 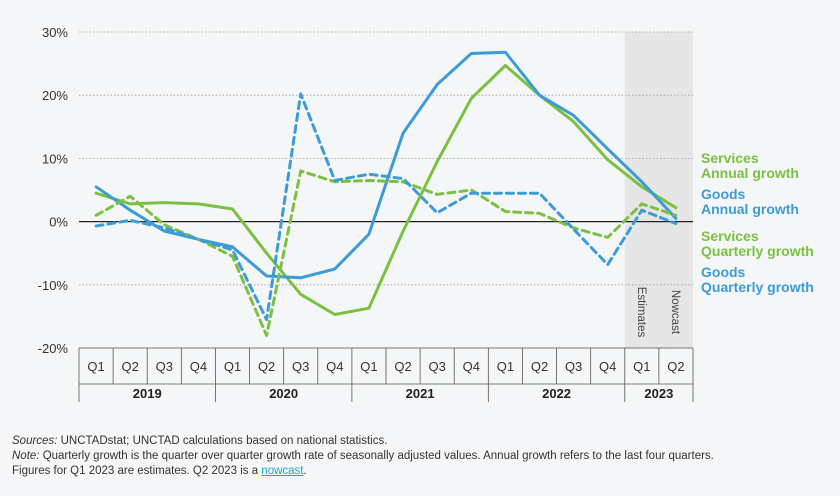 I want to click on note-label: Note:, so click(x=26, y=456).